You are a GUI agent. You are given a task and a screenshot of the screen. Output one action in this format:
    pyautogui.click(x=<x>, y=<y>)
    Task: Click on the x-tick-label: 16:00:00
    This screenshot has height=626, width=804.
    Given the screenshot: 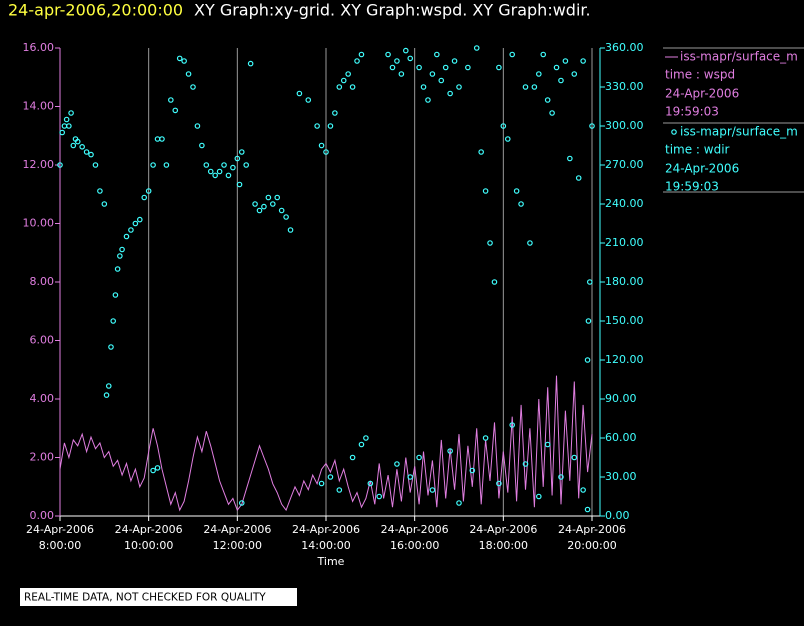 What is the action you would take?
    pyautogui.click(x=414, y=545)
    